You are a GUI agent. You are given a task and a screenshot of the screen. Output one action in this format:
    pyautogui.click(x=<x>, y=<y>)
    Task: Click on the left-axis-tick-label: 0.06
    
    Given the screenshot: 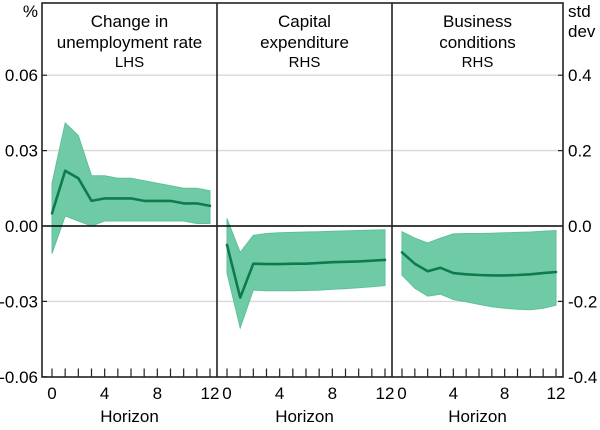 What is the action you would take?
    pyautogui.click(x=21, y=75)
    